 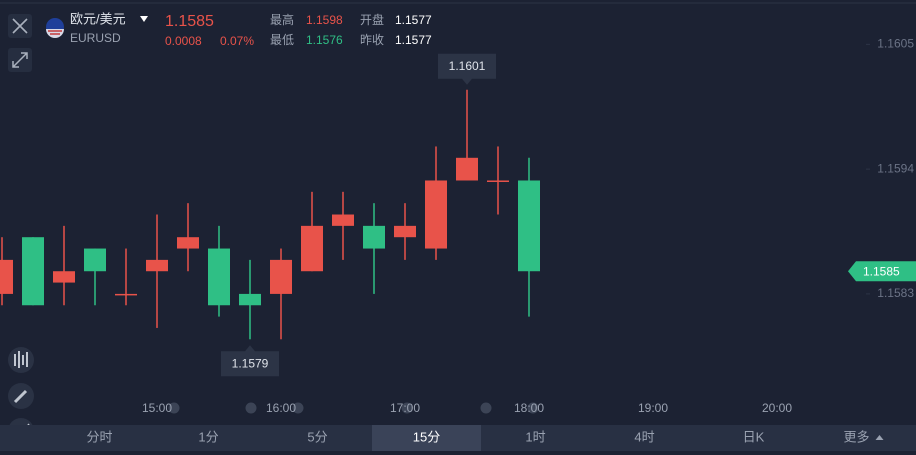 I want to click on x-tick-label: 18:00, so click(x=529, y=408).